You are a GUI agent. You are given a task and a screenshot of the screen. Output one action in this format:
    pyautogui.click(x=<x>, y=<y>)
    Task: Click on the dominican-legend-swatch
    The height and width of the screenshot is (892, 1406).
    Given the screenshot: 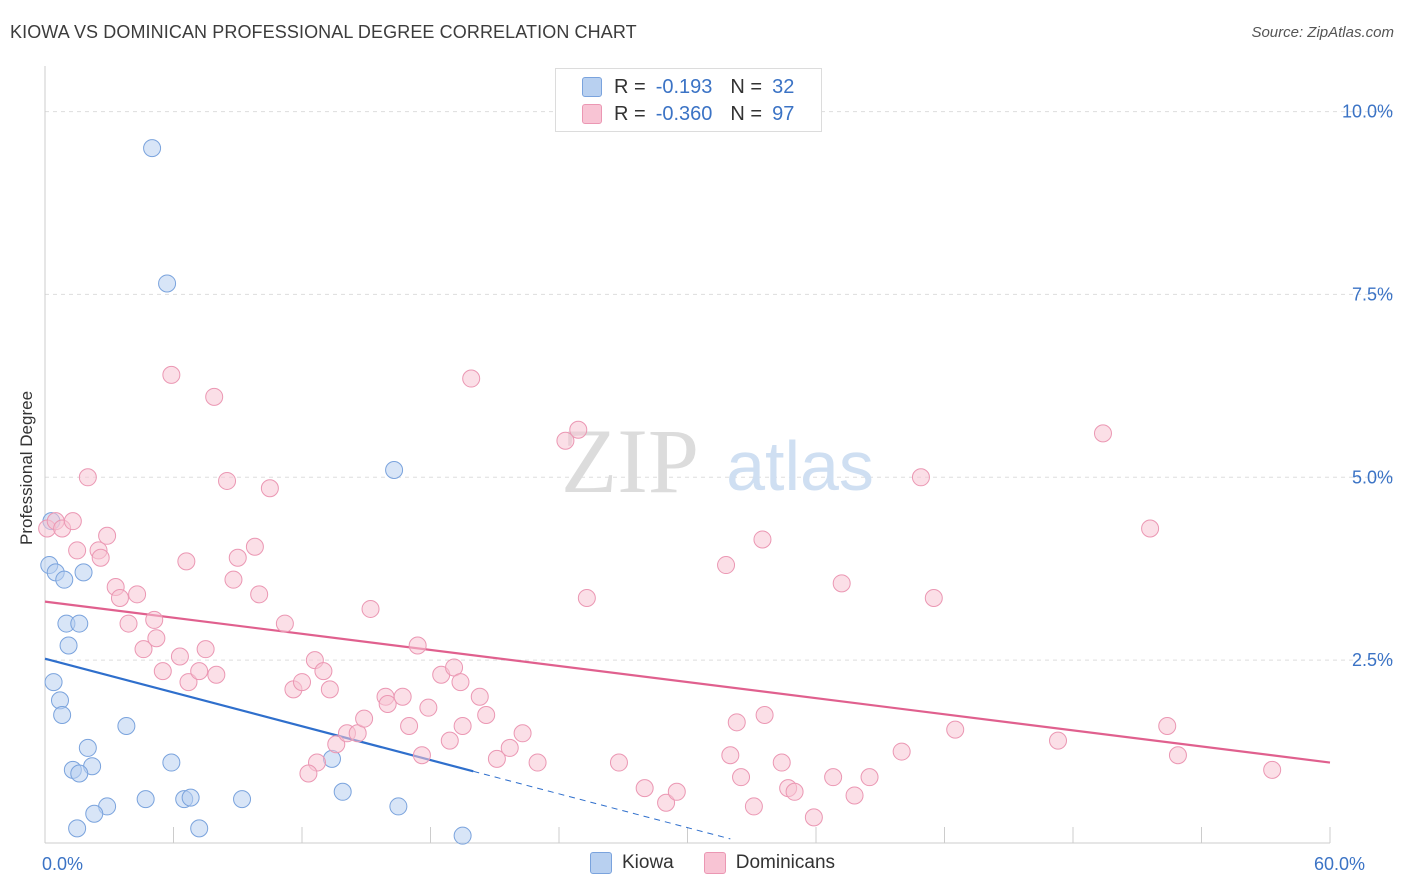 What is the action you would take?
    pyautogui.click(x=714, y=863)
    